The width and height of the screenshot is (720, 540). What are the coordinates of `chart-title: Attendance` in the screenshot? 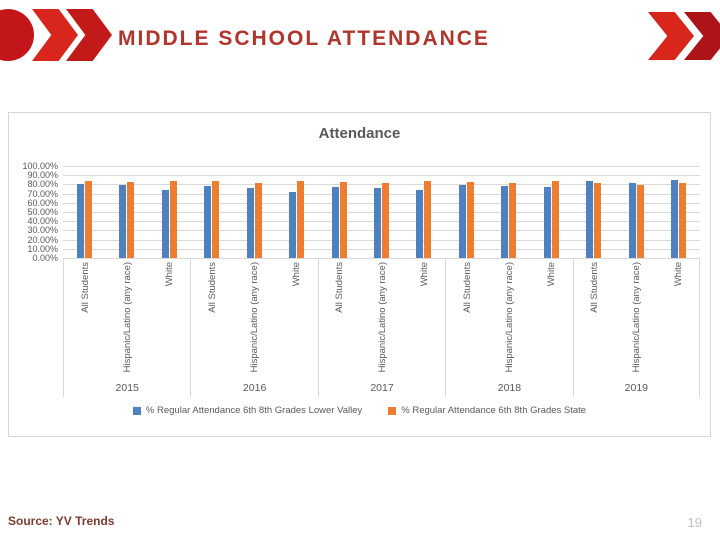 It's located at (359, 133).